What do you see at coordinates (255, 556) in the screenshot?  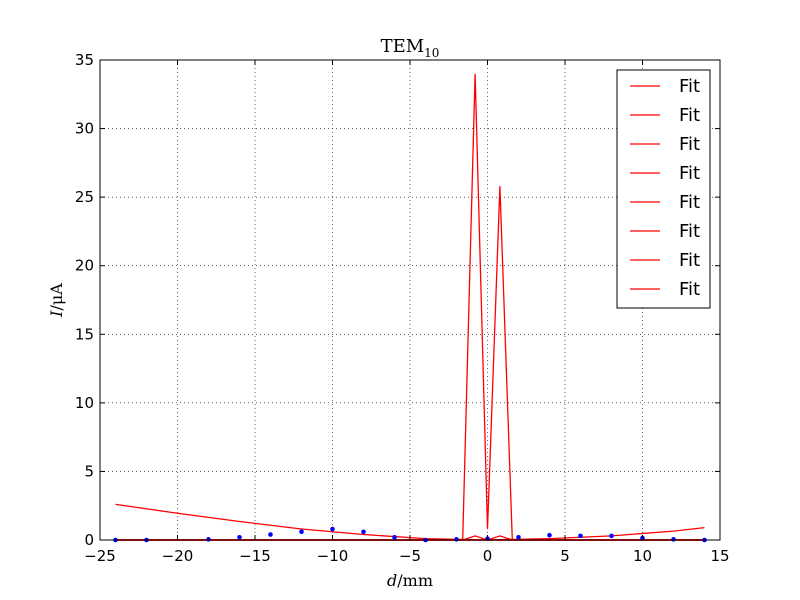 I see `x-tick-label: −15` at bounding box center [255, 556].